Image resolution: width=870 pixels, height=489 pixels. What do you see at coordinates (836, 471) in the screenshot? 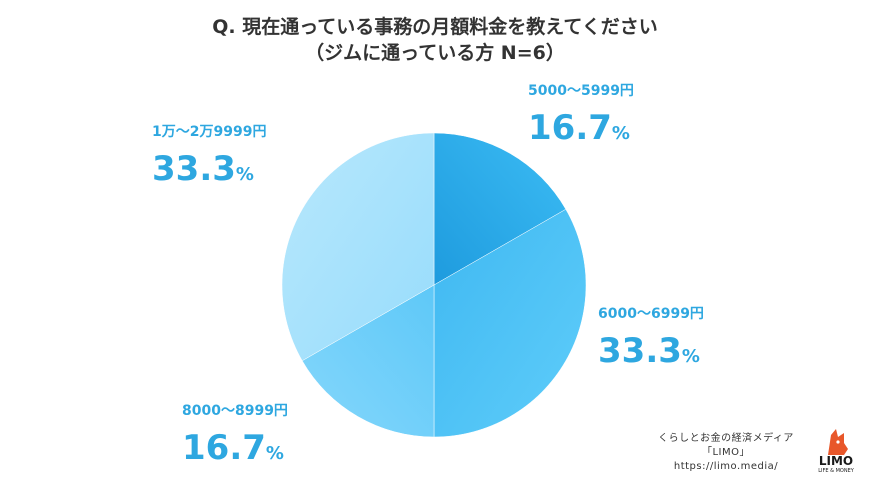
I see `logo-tagline: LIFE & MONEY` at bounding box center [836, 471].